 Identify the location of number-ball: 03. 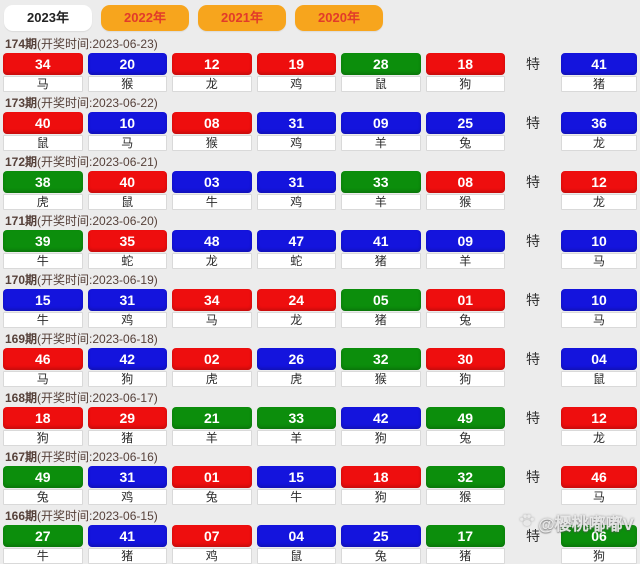
(212, 182).